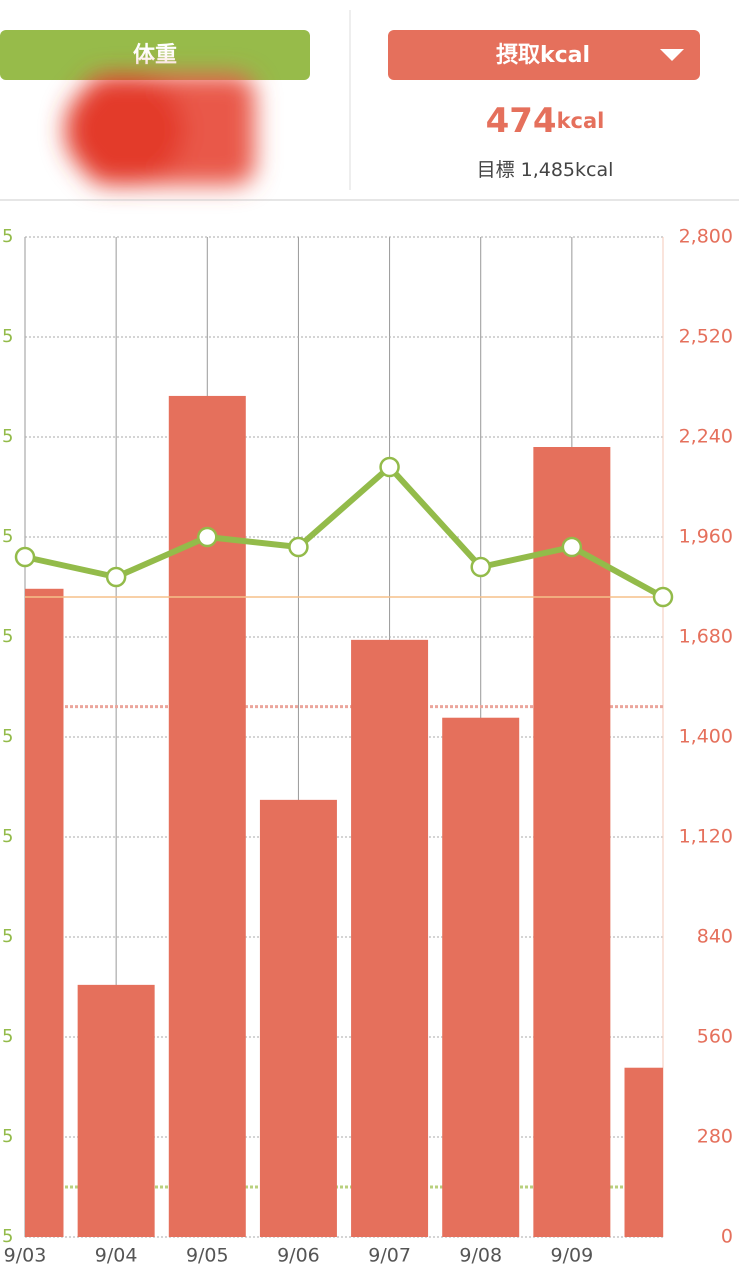 This screenshot has width=739, height=1280. I want to click on dropdown-arrow, so click(672, 55).